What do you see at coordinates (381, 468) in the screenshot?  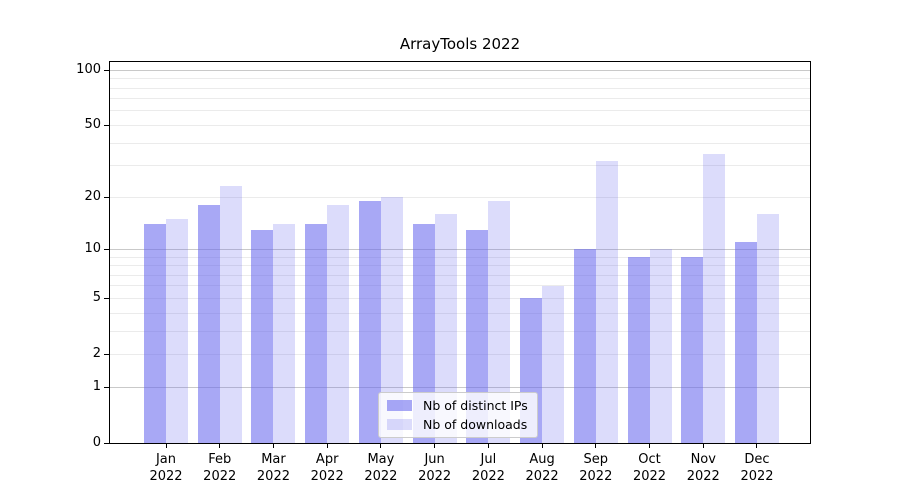 I see `x-tick-label-may: May 2022` at bounding box center [381, 468].